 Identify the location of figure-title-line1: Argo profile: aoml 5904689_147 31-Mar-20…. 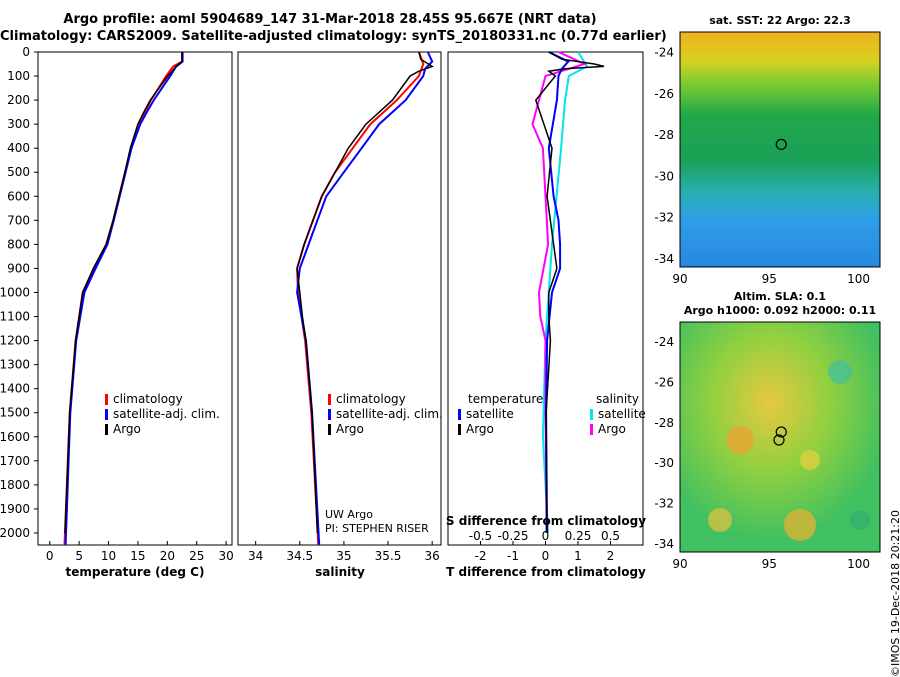
(330, 19).